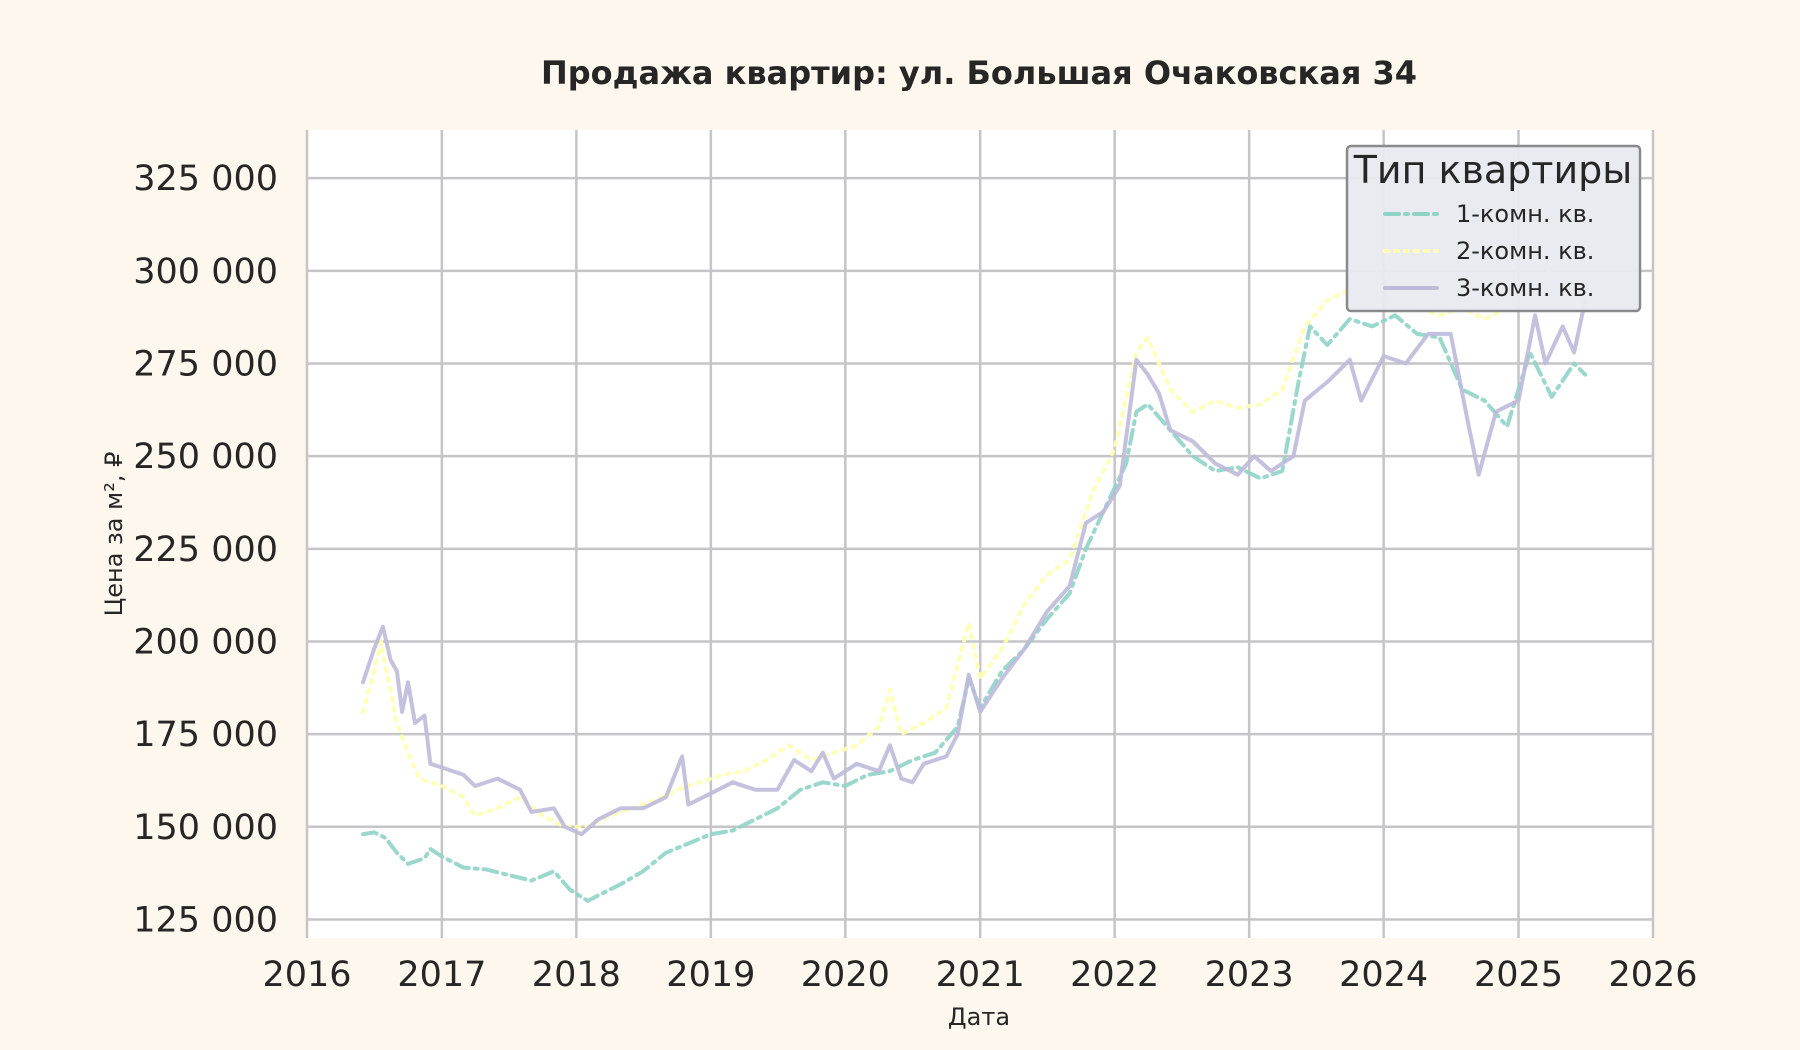  I want to click on y-tick-label: 150 000, so click(205, 828).